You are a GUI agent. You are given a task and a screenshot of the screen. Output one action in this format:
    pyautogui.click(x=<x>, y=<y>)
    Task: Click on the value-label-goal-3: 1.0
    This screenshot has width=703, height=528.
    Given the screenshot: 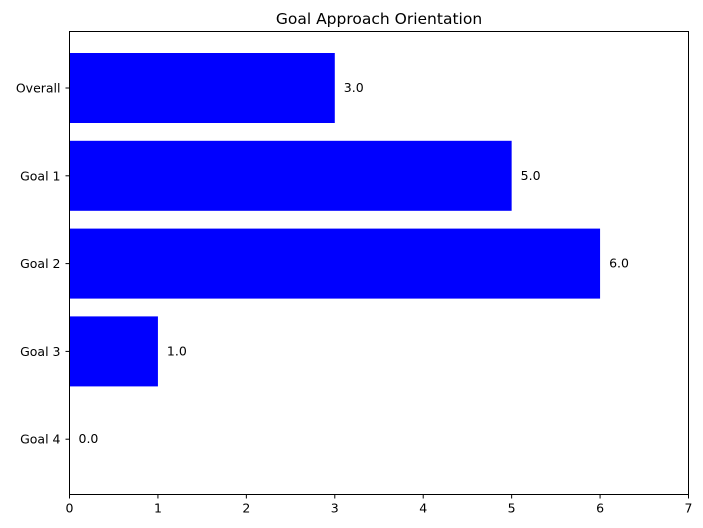 What is the action you would take?
    pyautogui.click(x=177, y=350)
    